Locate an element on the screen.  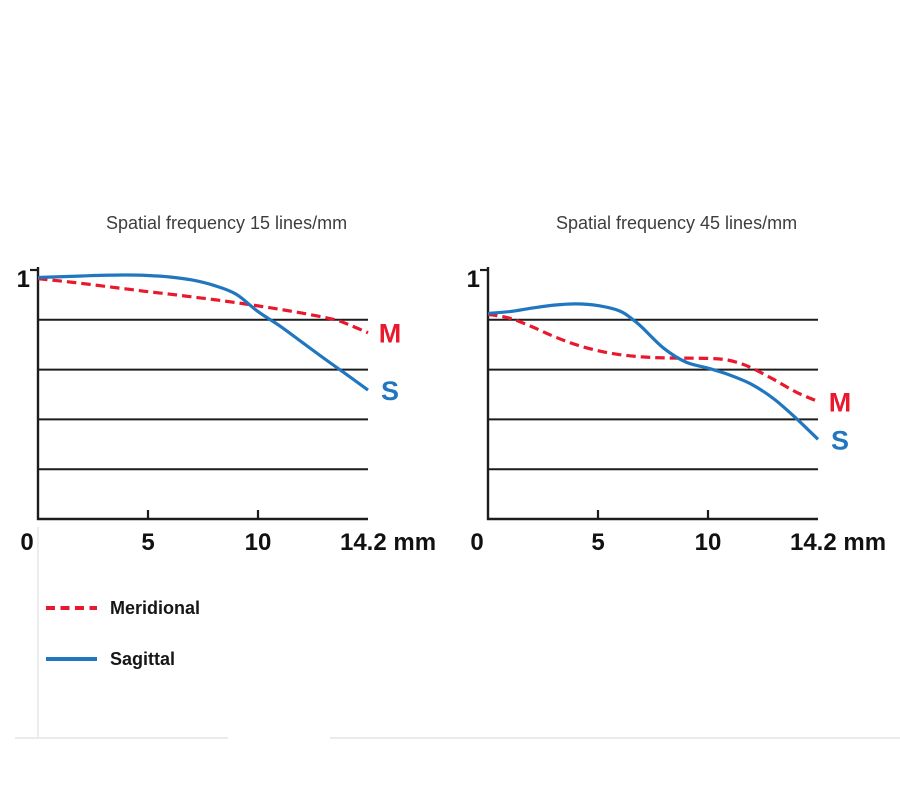
faint-horizontal-rule-left is located at coordinates (121, 738).